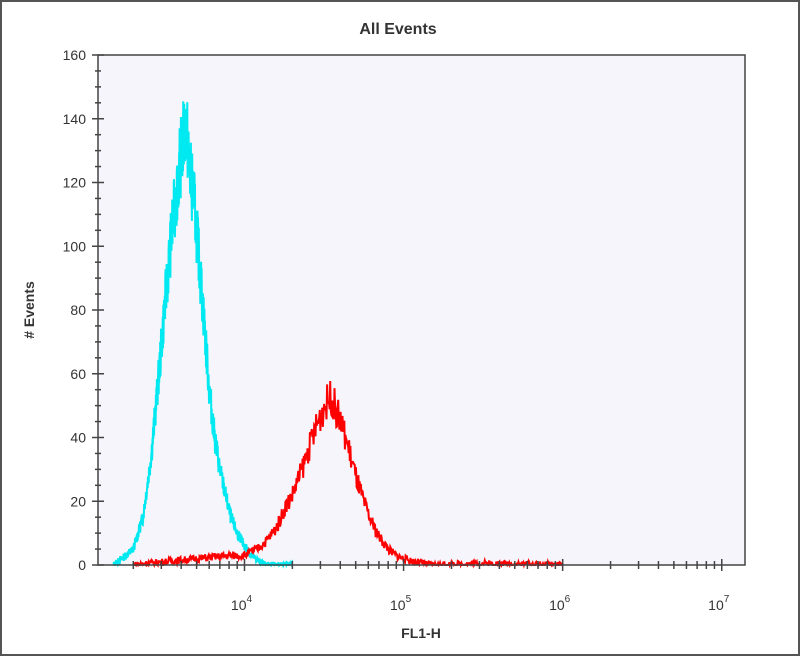 The width and height of the screenshot is (800, 656). Describe the element at coordinates (78, 374) in the screenshot. I see `y-tick-label: 60` at that location.